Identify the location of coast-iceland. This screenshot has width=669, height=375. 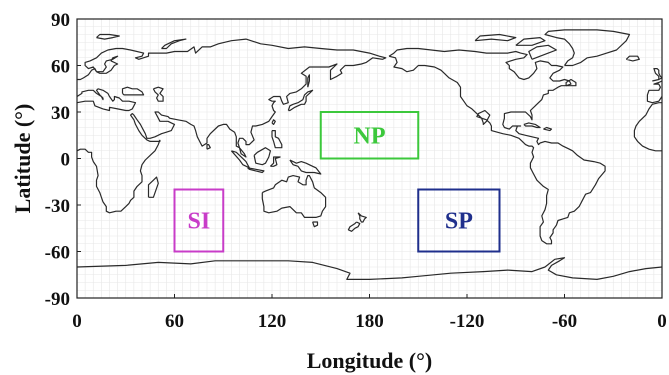
(632, 58).